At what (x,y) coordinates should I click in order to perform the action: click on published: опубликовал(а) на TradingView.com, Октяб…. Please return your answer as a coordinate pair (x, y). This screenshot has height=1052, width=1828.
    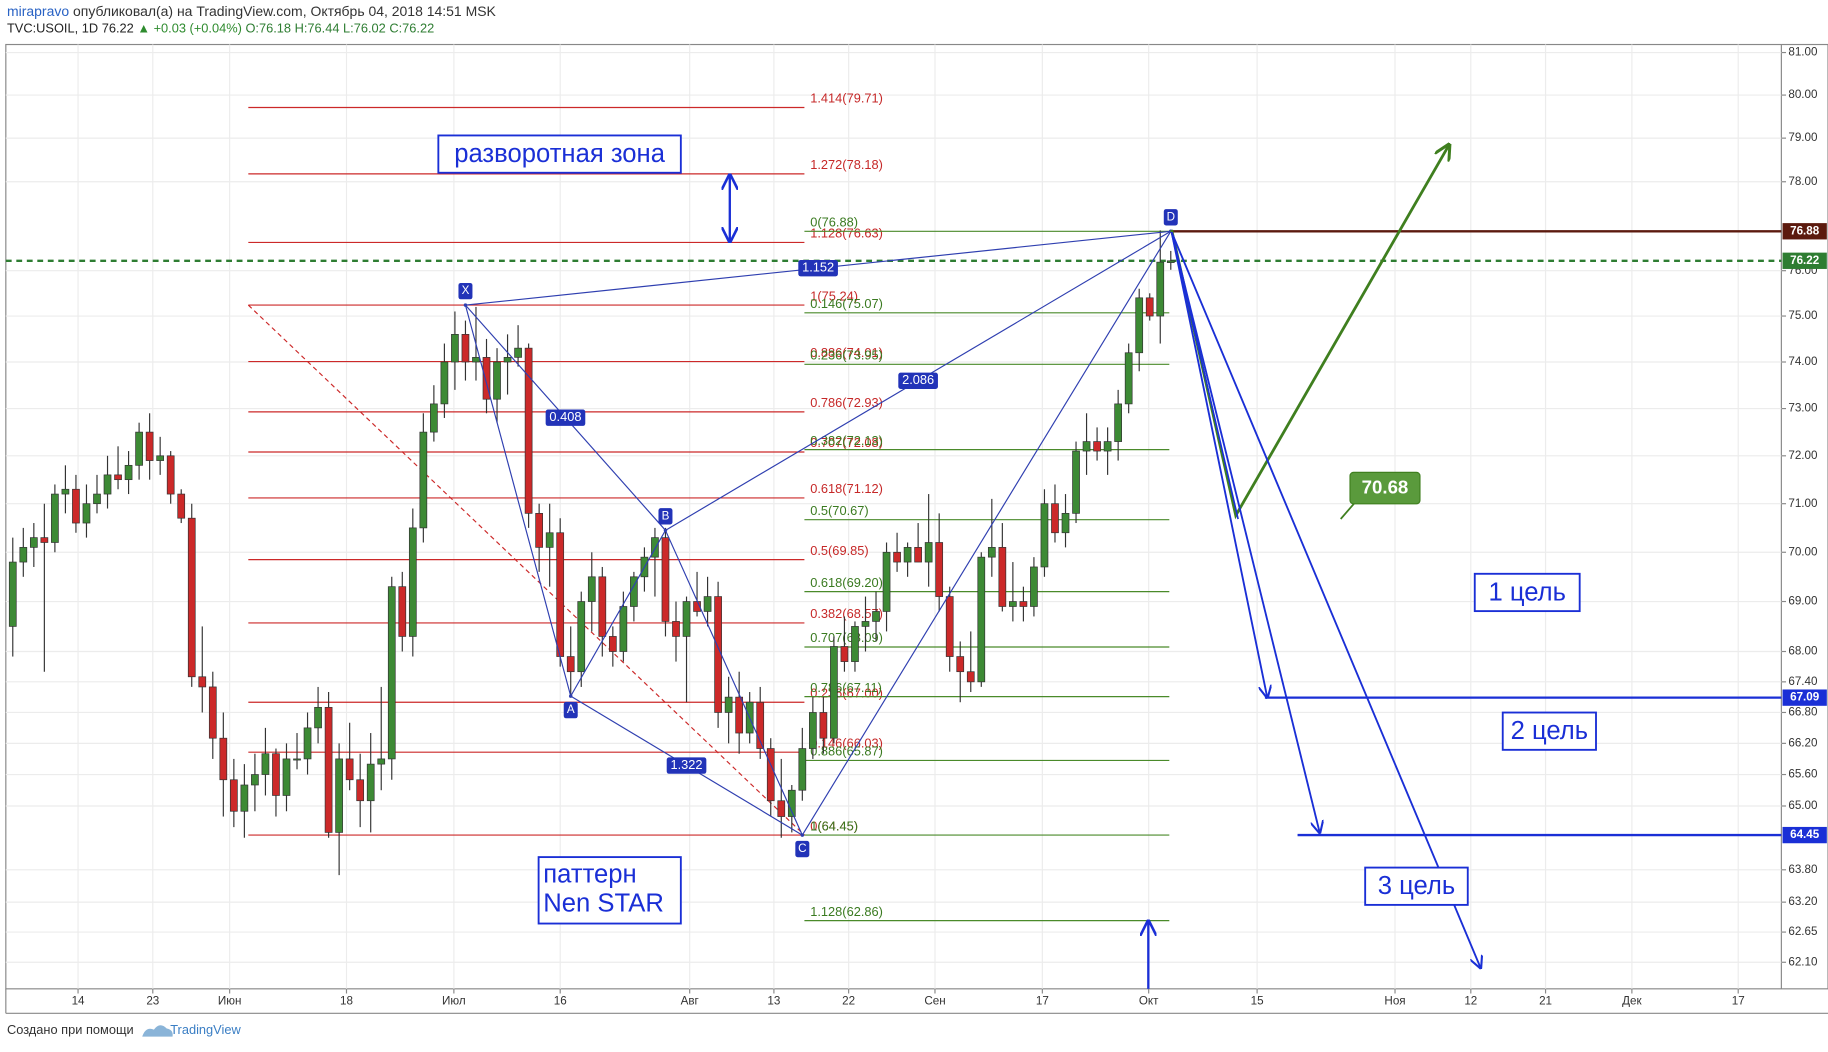
    Looking at the image, I should click on (285, 11).